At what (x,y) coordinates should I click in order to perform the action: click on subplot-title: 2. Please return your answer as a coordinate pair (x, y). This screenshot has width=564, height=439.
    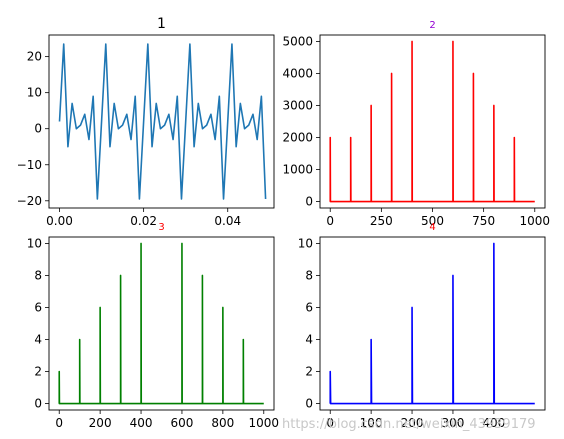
    Looking at the image, I should click on (432, 25).